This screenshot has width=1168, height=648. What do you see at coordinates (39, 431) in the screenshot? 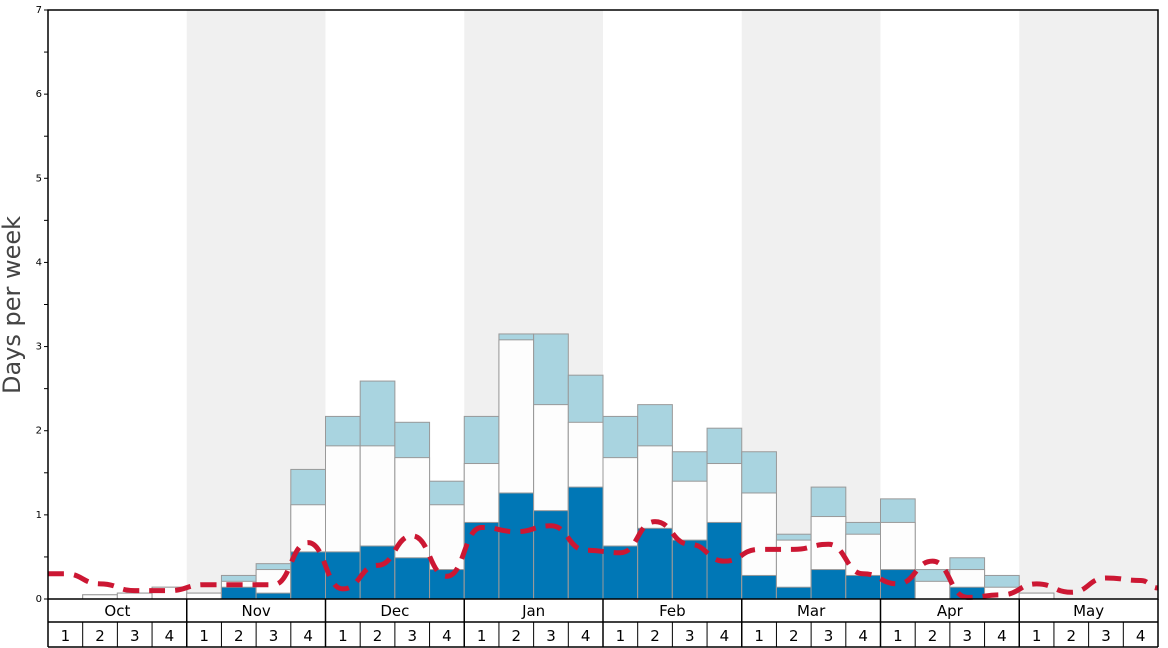
I see `y-tick-label: 2` at bounding box center [39, 431].